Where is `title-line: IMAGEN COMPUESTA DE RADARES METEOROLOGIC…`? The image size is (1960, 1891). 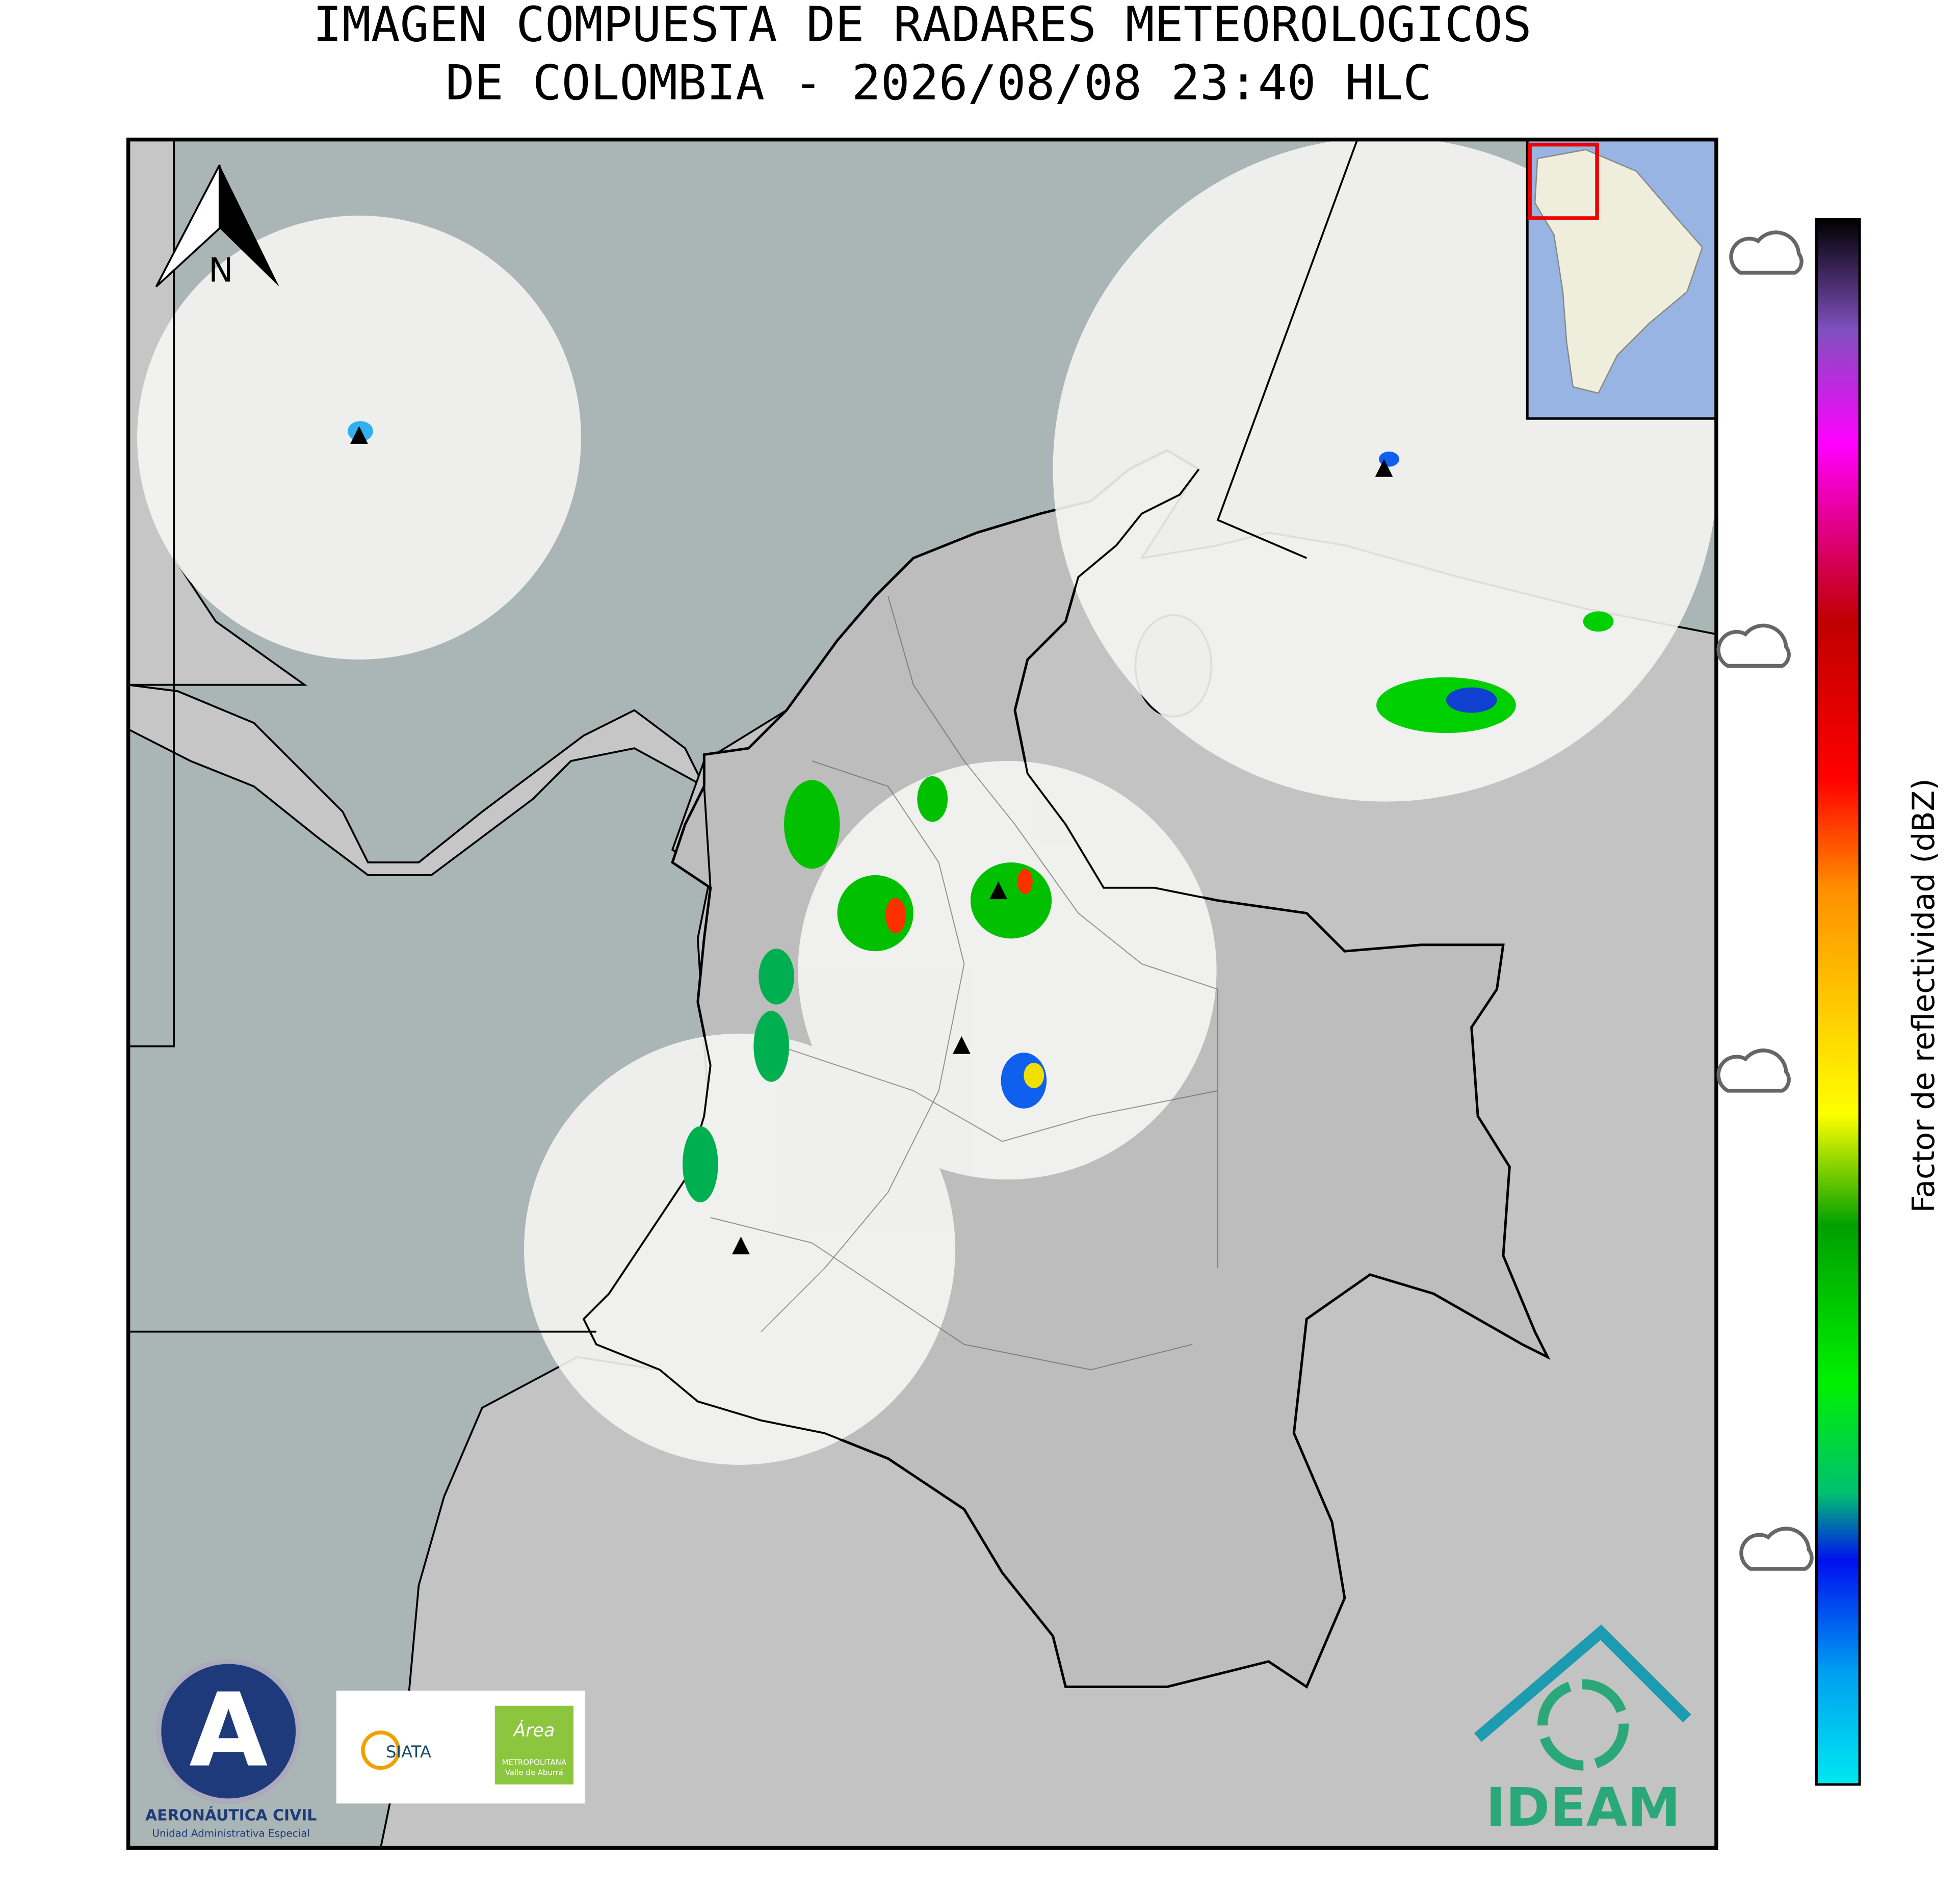 title-line: IMAGEN COMPUESTA DE RADARES METEOROLOGIC… is located at coordinates (923, 26).